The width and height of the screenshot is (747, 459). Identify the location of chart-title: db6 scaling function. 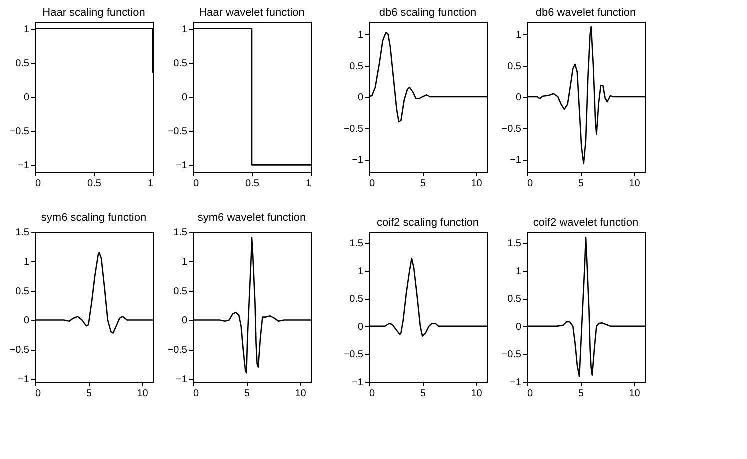
(428, 13).